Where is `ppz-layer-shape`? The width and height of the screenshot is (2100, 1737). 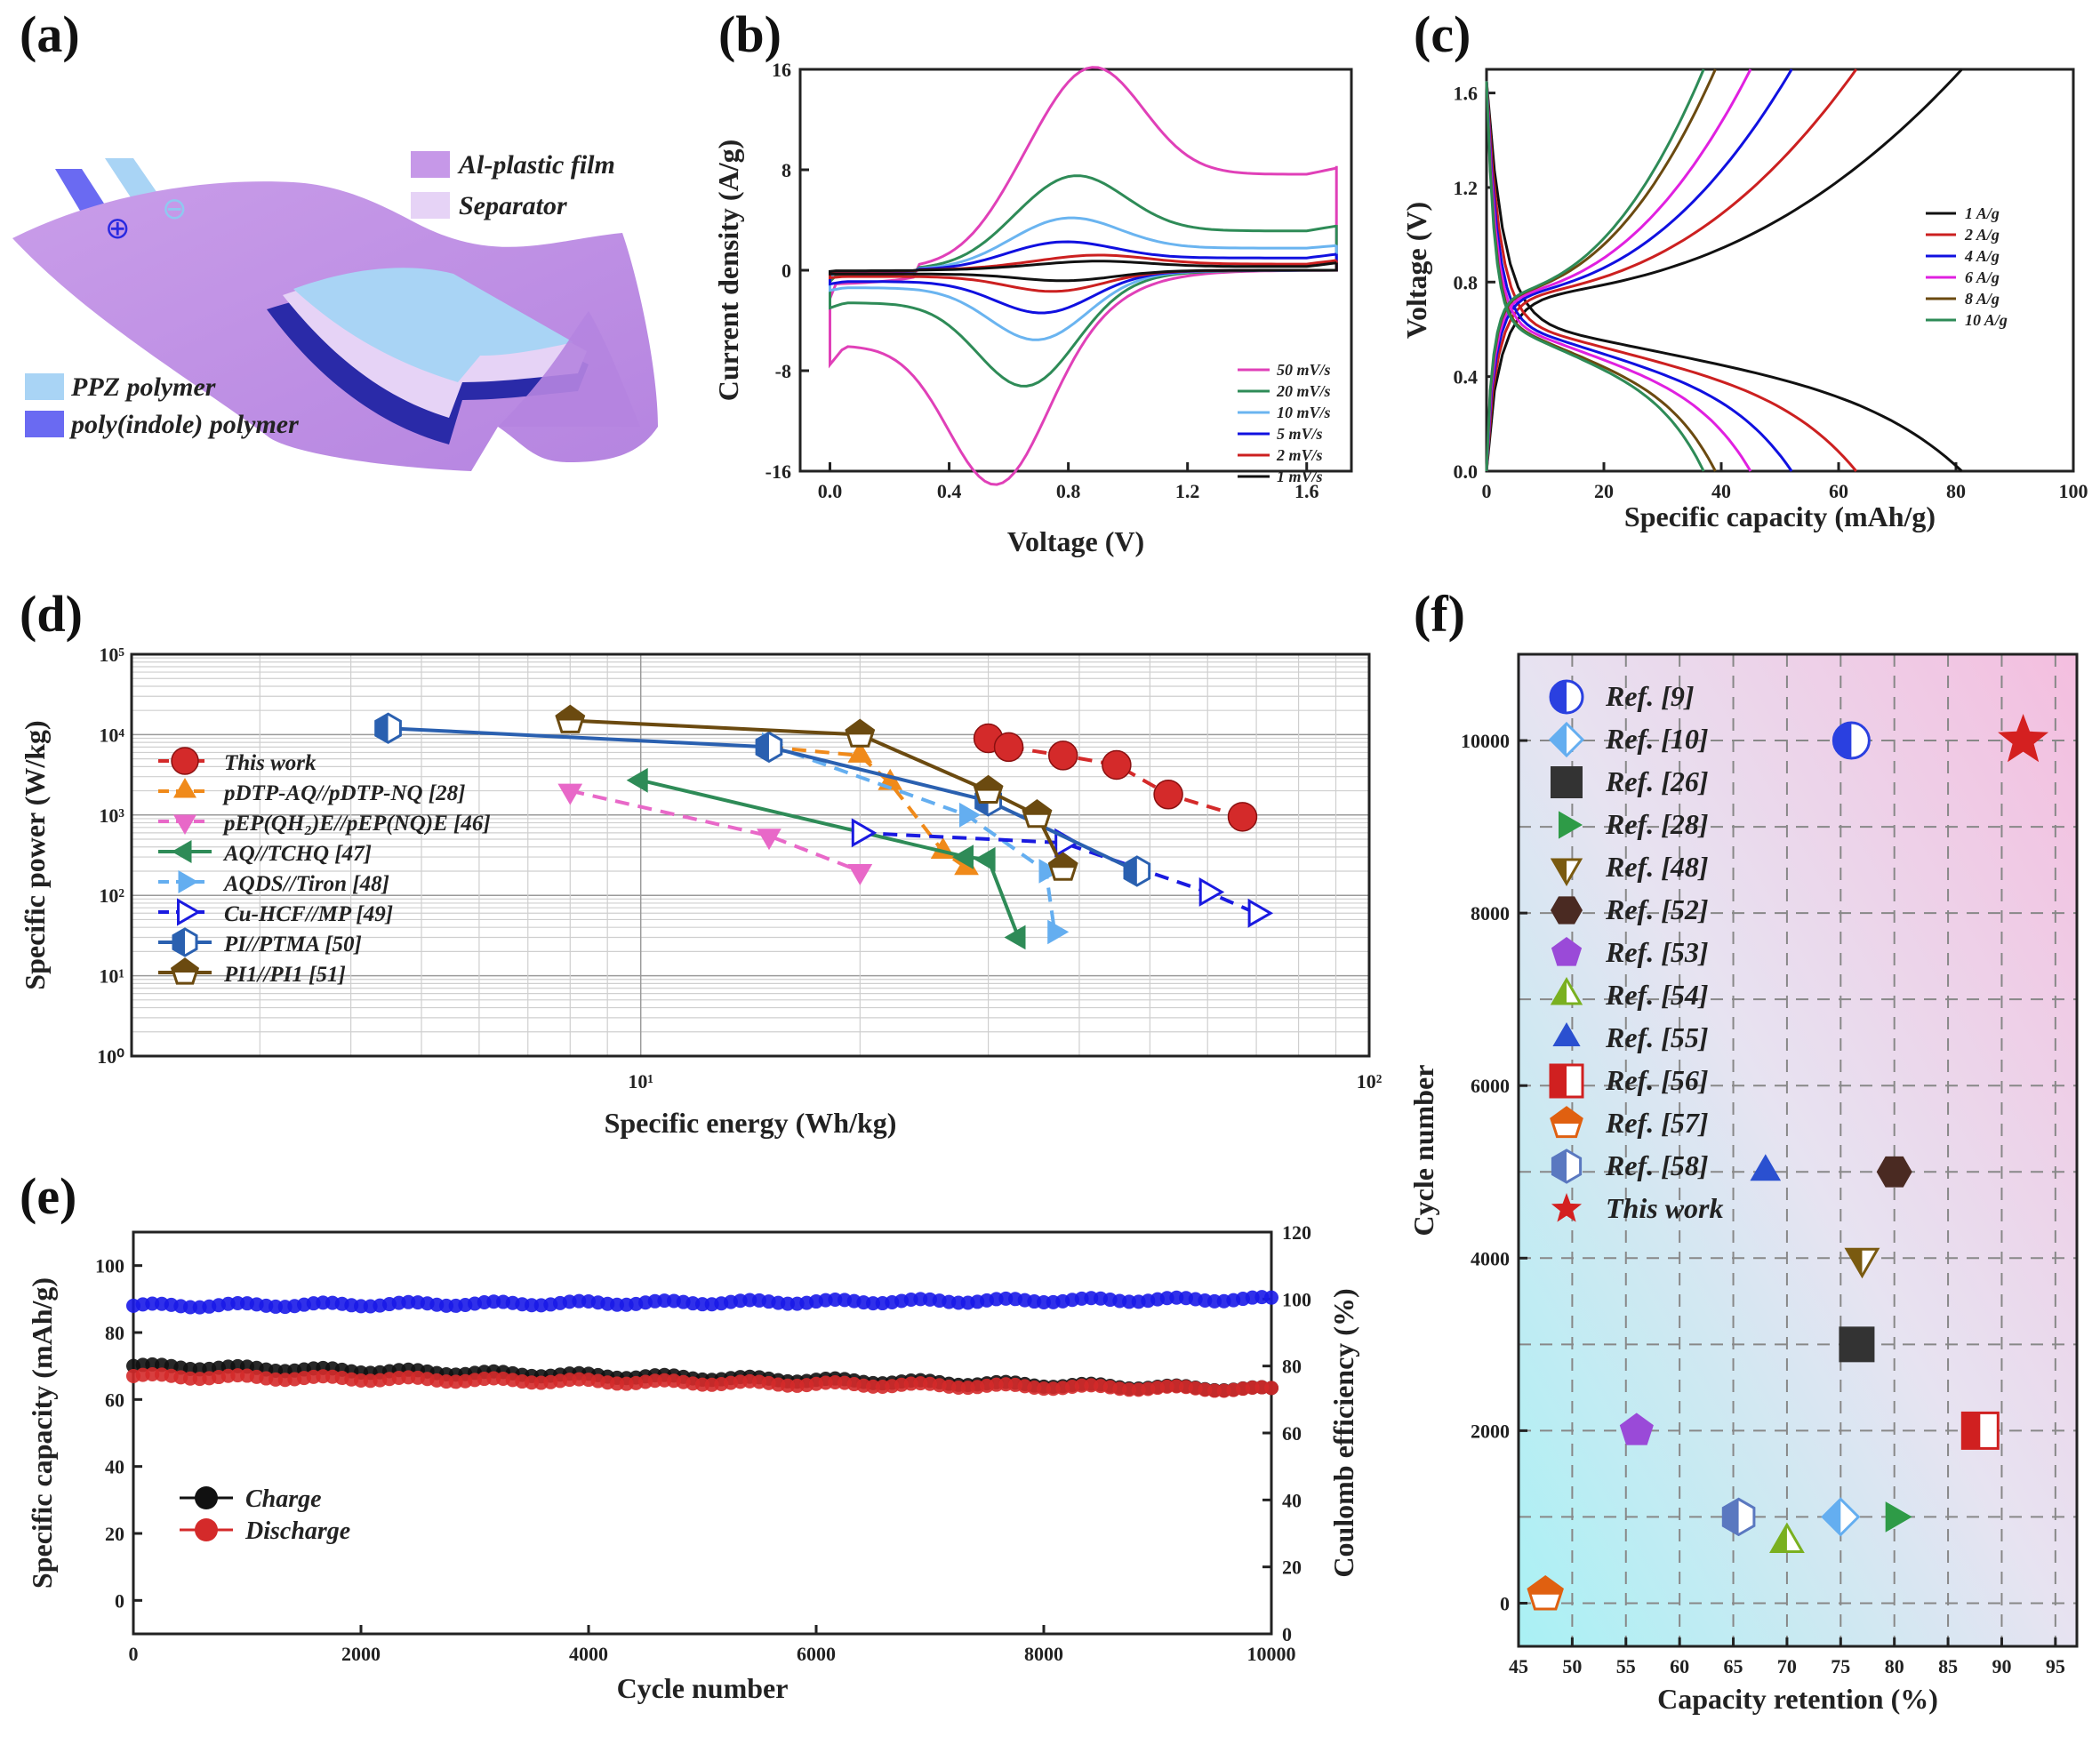
ppz-layer-shape is located at coordinates (433, 325).